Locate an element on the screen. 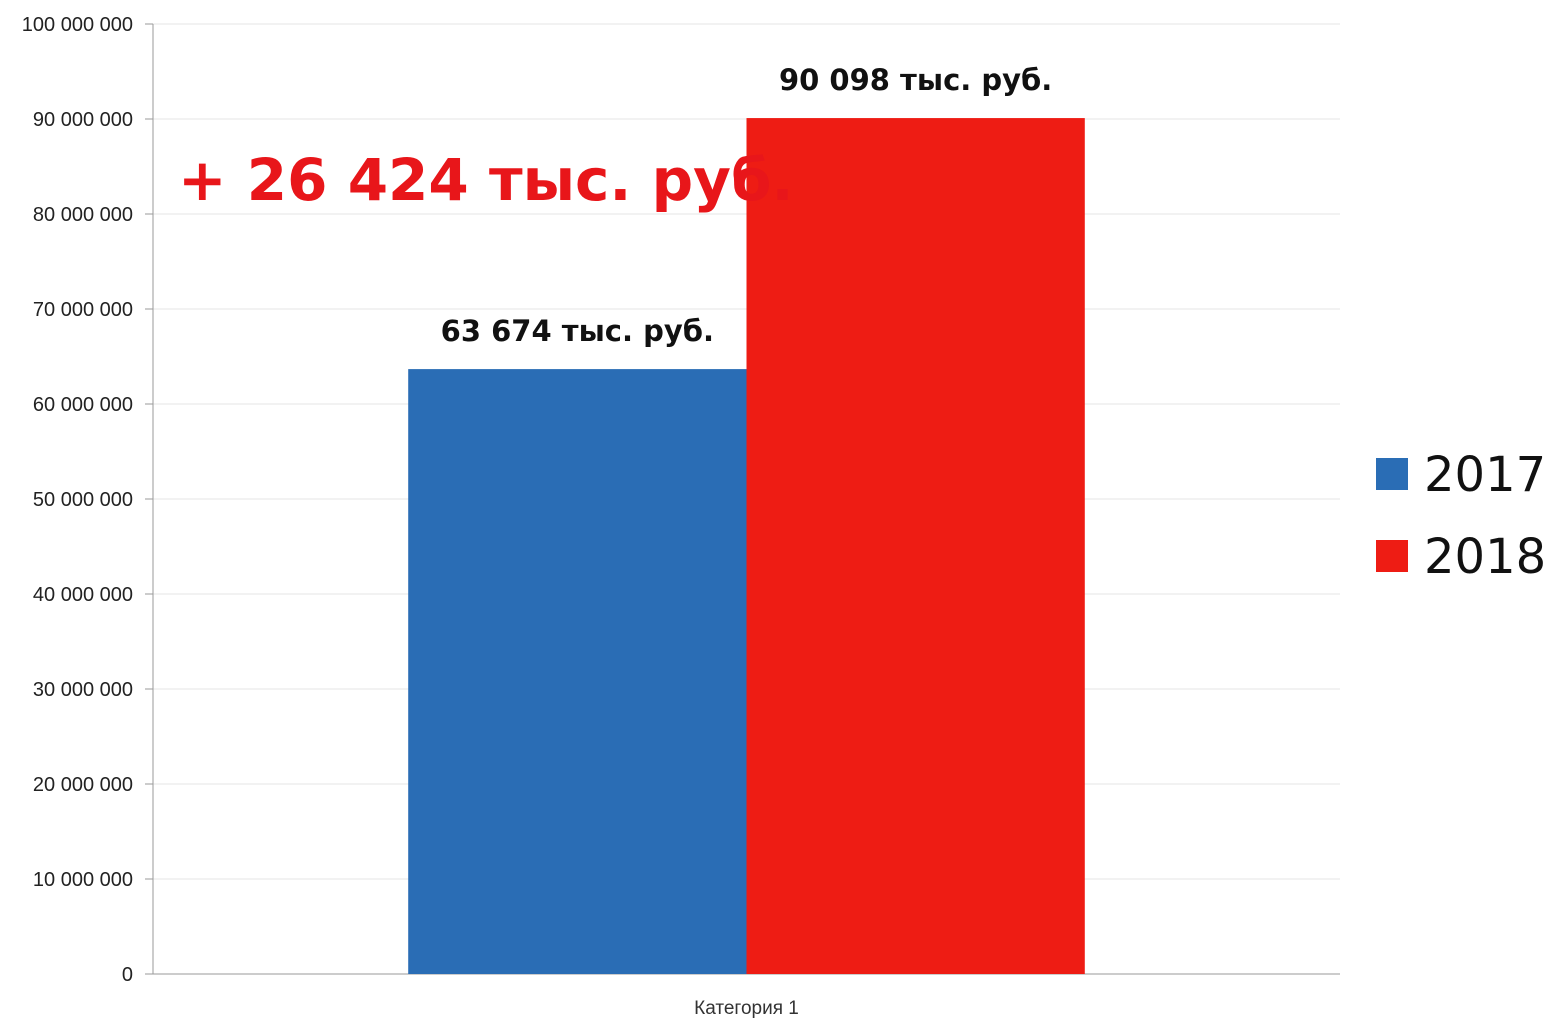 This screenshot has width=1551, height=1022. x-axis-categories: Категория 1 is located at coordinates (746, 1008).